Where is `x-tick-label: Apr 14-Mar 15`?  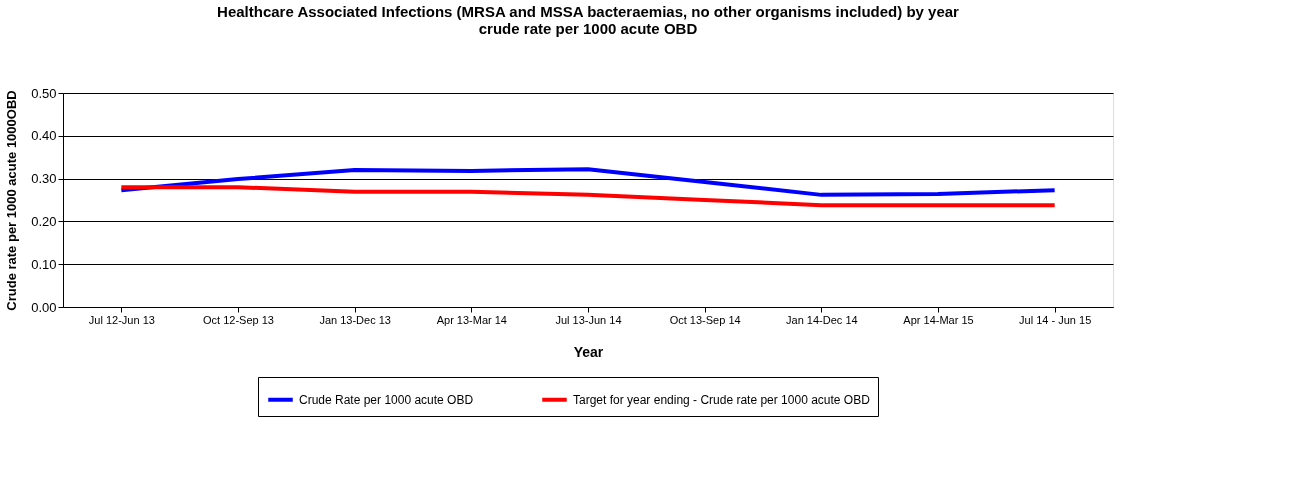 x-tick-label: Apr 14-Mar 15 is located at coordinates (938, 319).